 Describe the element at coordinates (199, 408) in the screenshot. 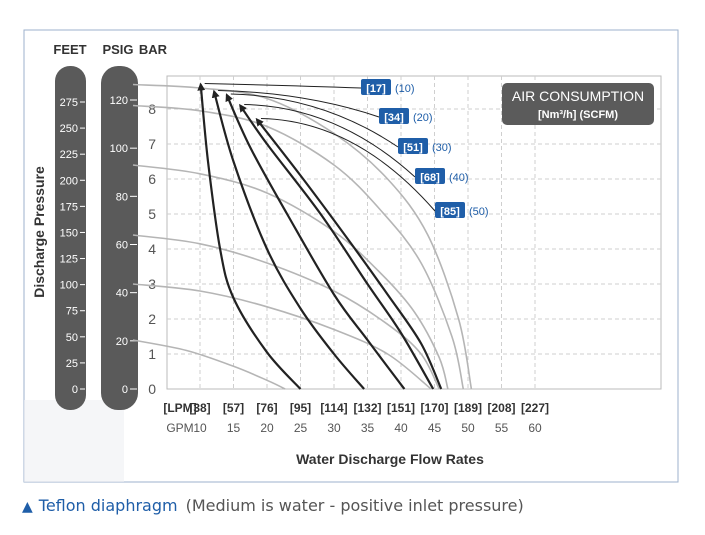

I see `x-tick-lpm: [38]` at that location.